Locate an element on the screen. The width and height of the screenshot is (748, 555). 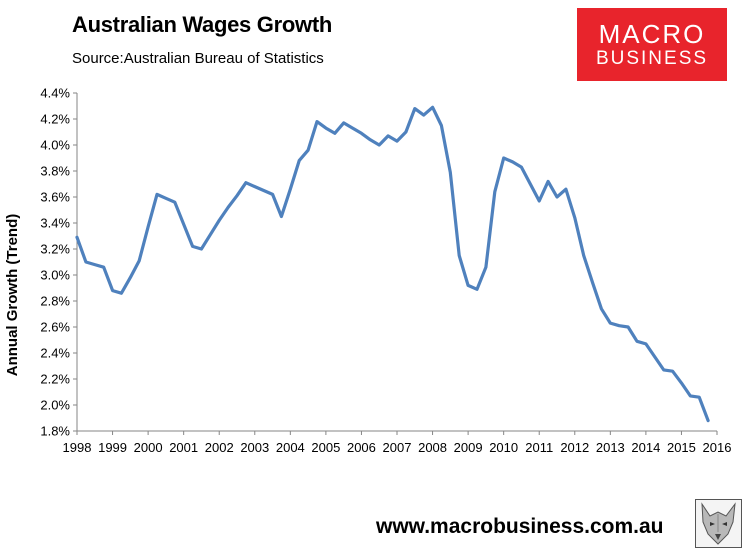
x-tick-label: 2003 is located at coordinates (254, 447).